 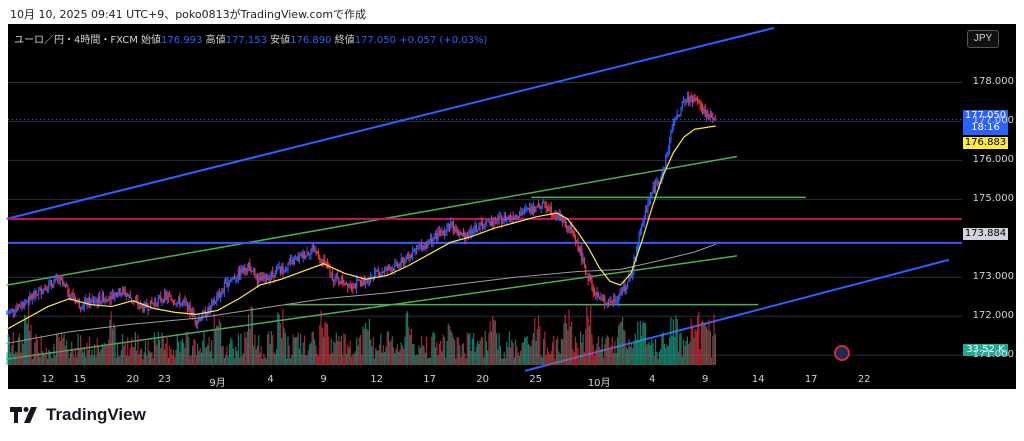 I want to click on time-tick-label: 9, so click(x=323, y=379).